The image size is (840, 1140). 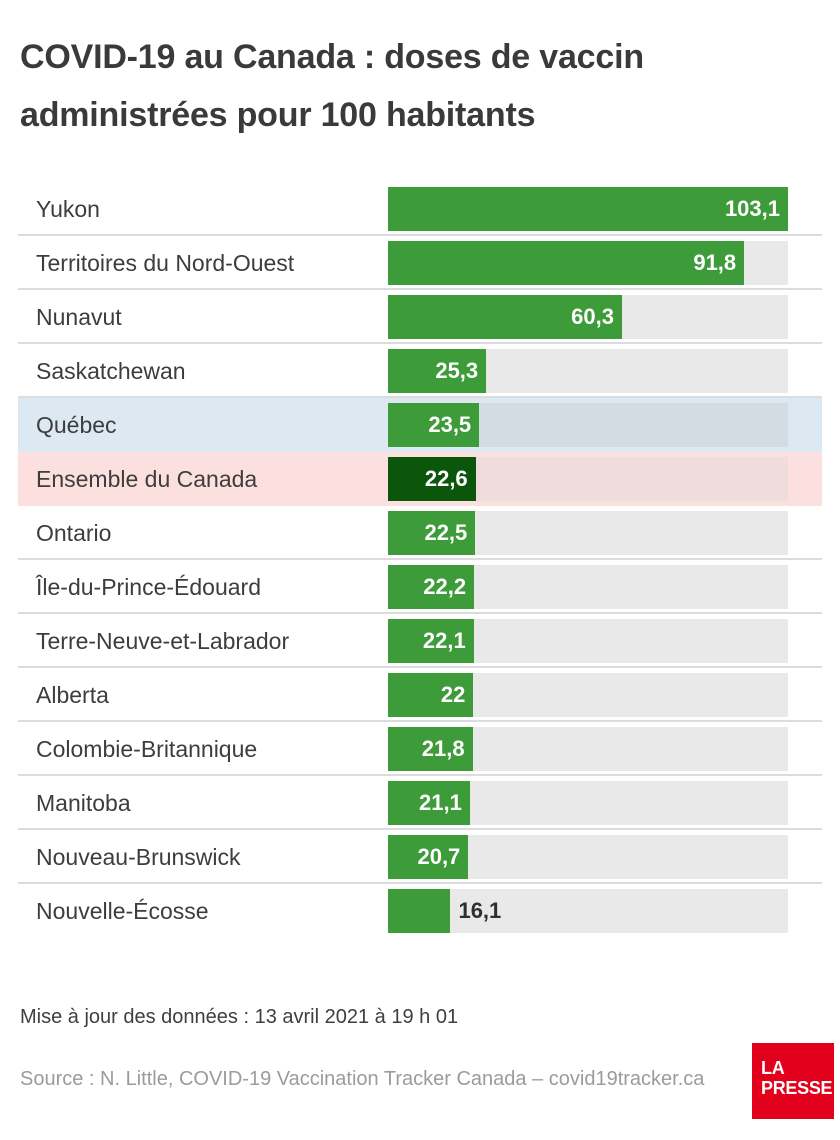 I want to click on chart-row: Nunavut 60,3, so click(x=420, y=317).